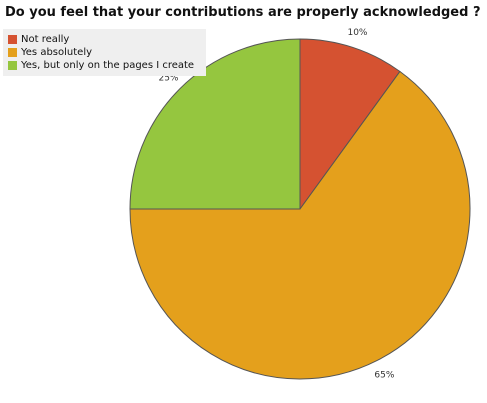 The width and height of the screenshot is (487, 403). I want to click on pie-value-label-1: 65%, so click(384, 376).